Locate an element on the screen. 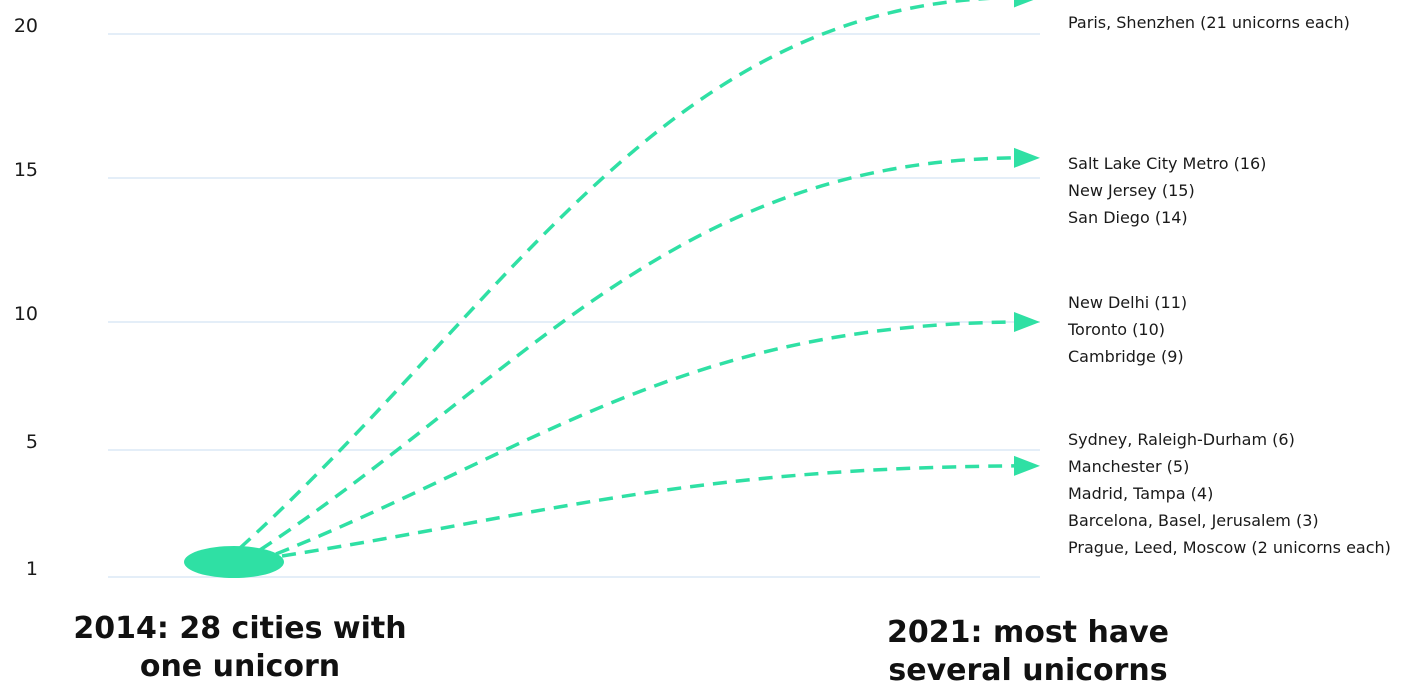  start-caption: one unicorn is located at coordinates (240, 665).